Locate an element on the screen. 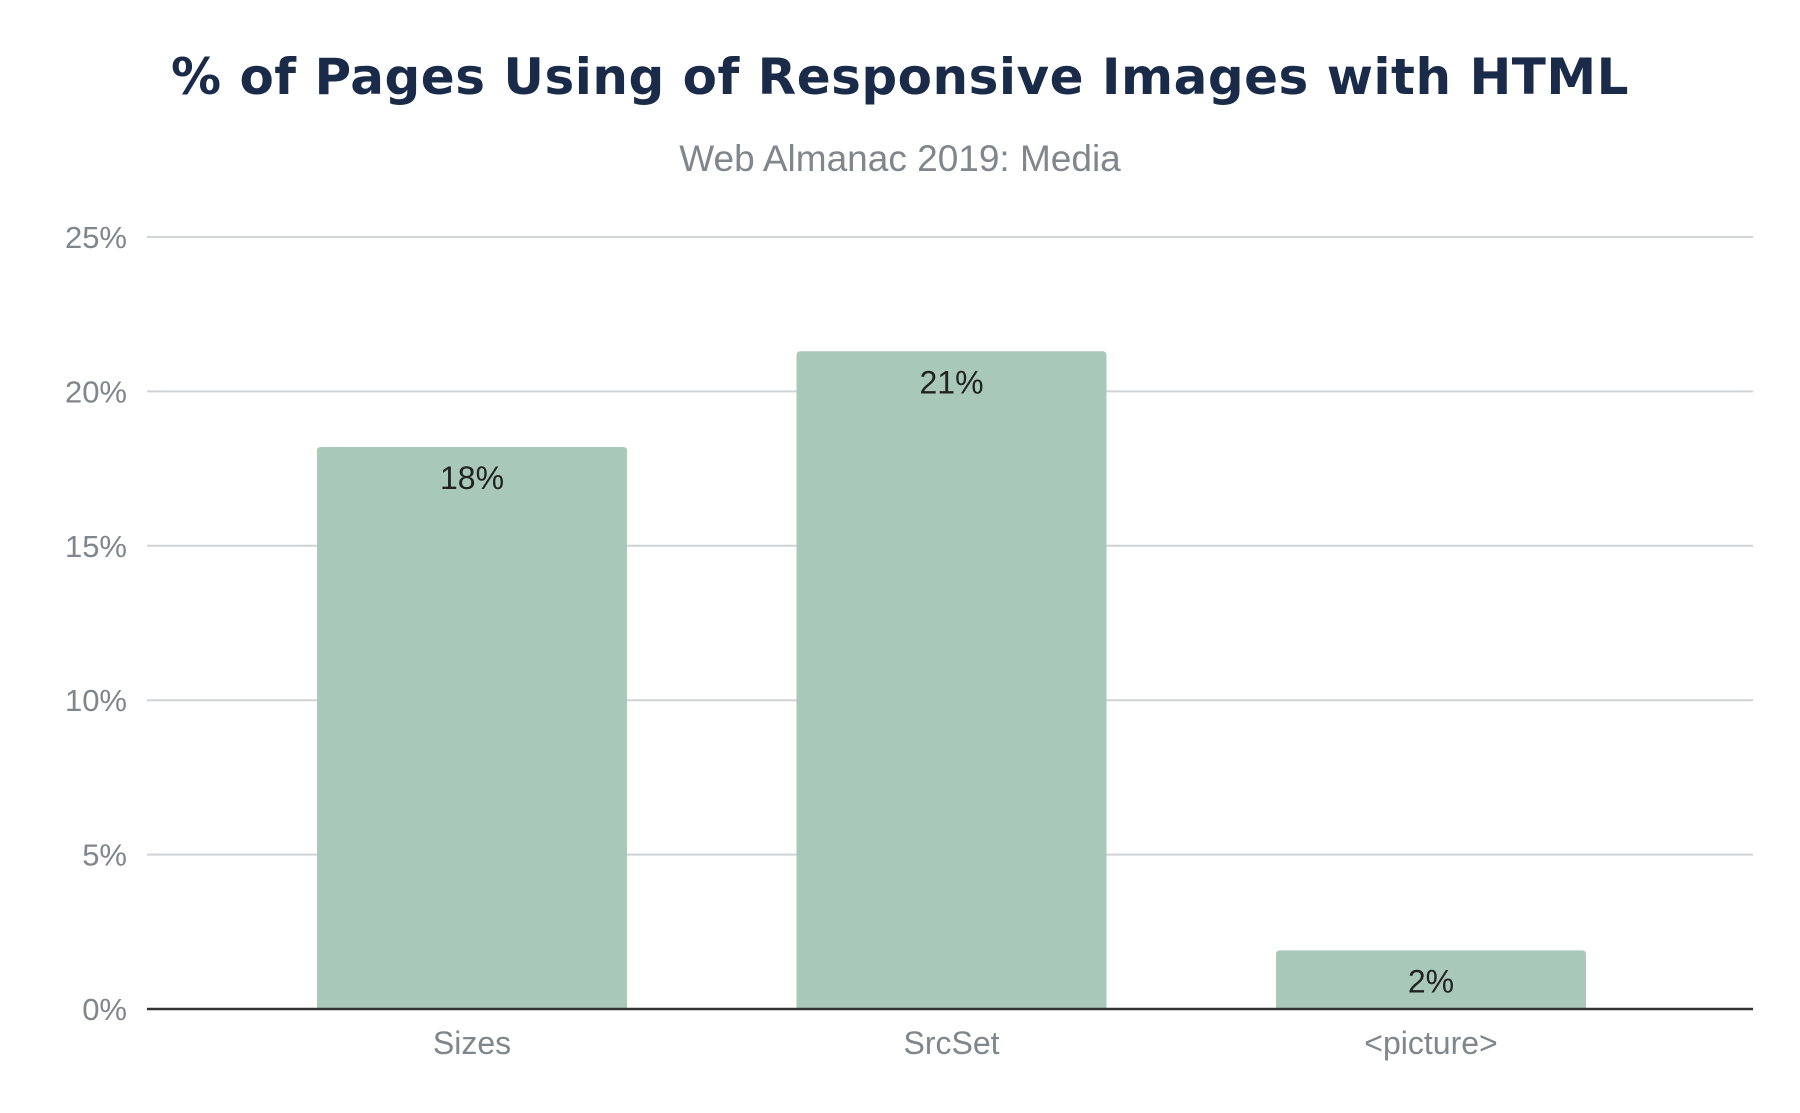  y-tick-label: 0% is located at coordinates (104, 1009).